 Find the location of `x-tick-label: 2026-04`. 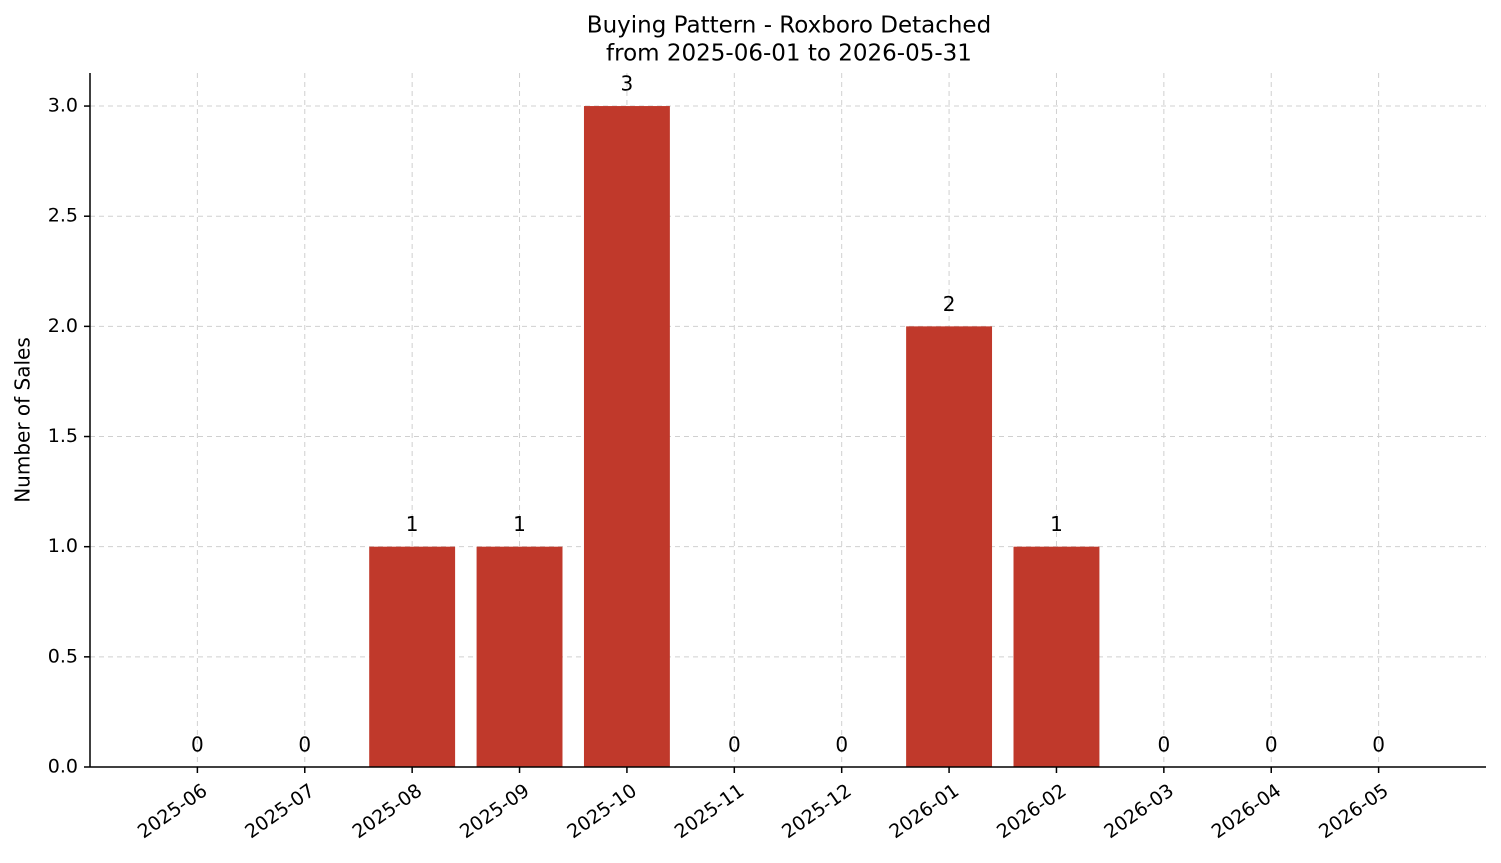

x-tick-label: 2026-04 is located at coordinates (1247, 812).